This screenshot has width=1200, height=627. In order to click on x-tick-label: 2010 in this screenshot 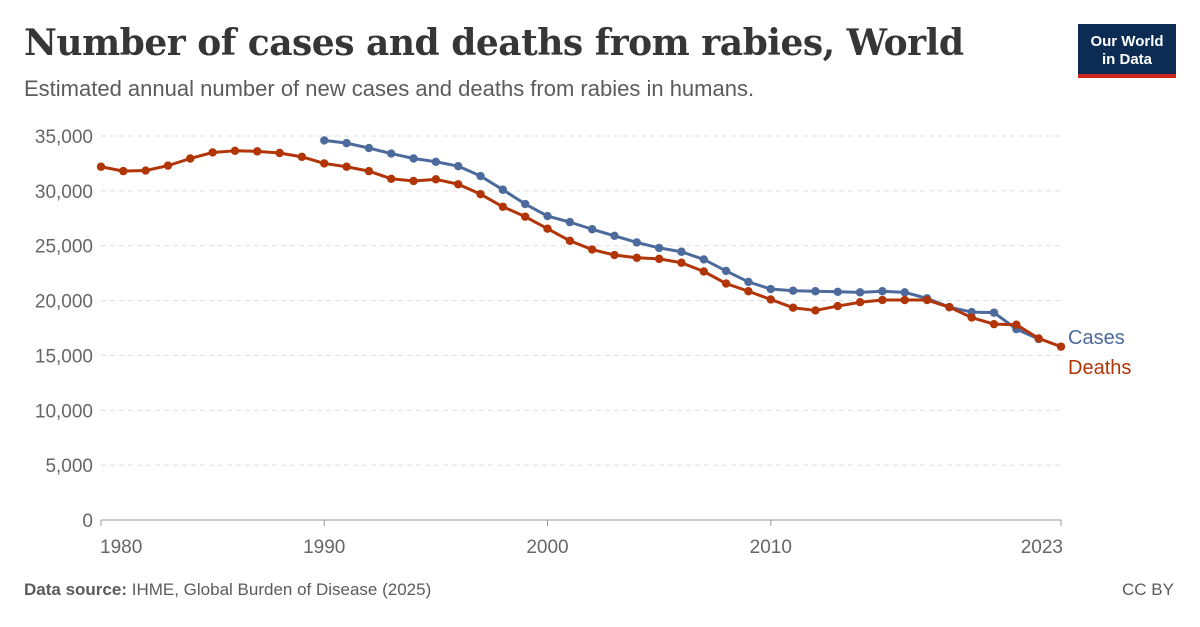, I will do `click(771, 547)`.